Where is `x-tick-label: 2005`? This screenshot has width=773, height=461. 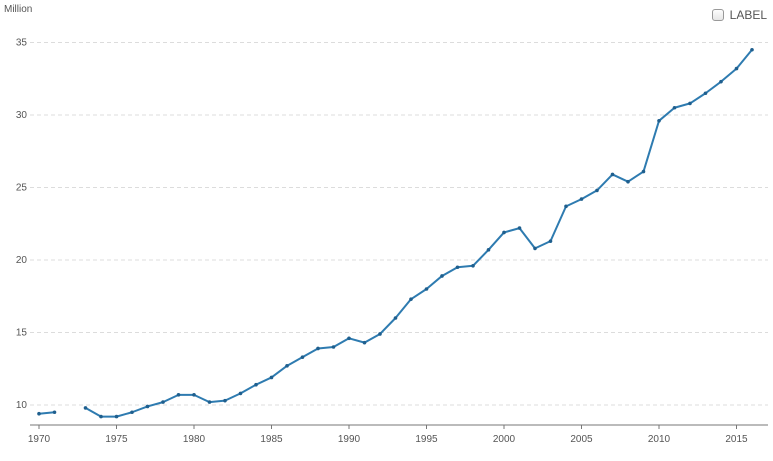
x-tick-label: 2005 is located at coordinates (581, 439).